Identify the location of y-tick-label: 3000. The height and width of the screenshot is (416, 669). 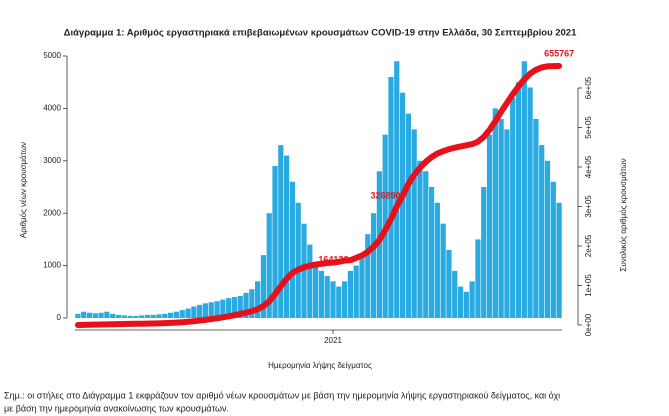
(52, 160).